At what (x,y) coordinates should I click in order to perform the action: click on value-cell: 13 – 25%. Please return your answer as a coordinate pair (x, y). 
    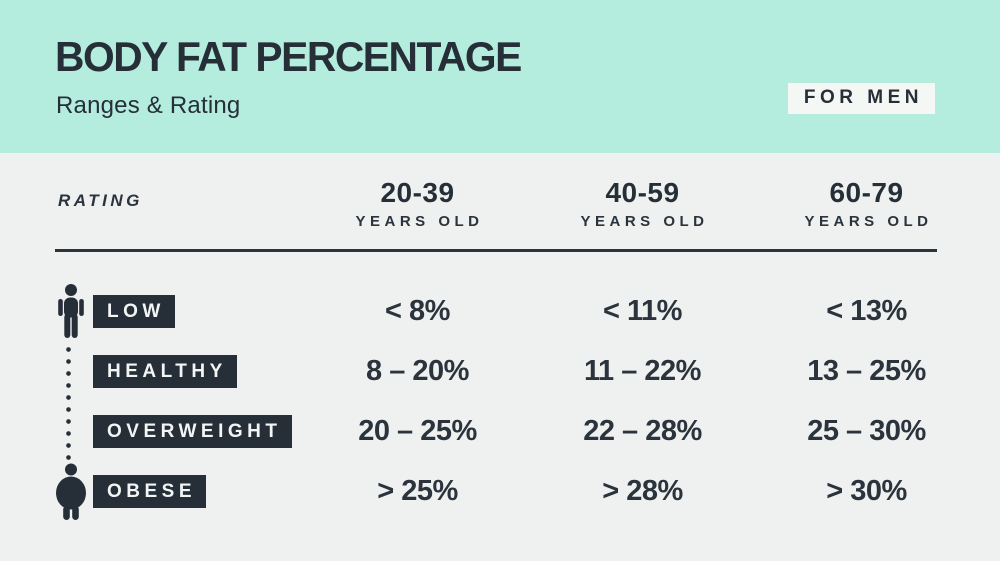
    Looking at the image, I should click on (866, 370).